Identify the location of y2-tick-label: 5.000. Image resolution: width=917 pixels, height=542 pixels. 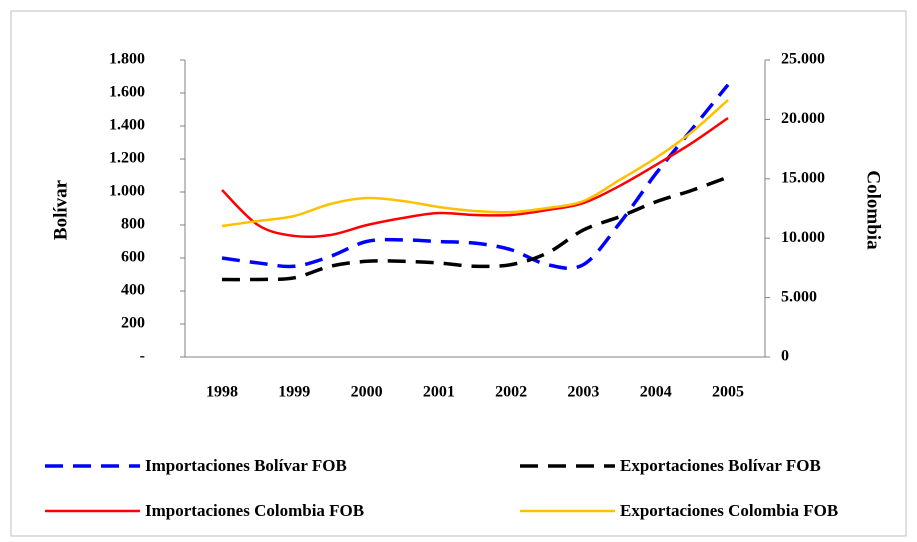
(799, 296).